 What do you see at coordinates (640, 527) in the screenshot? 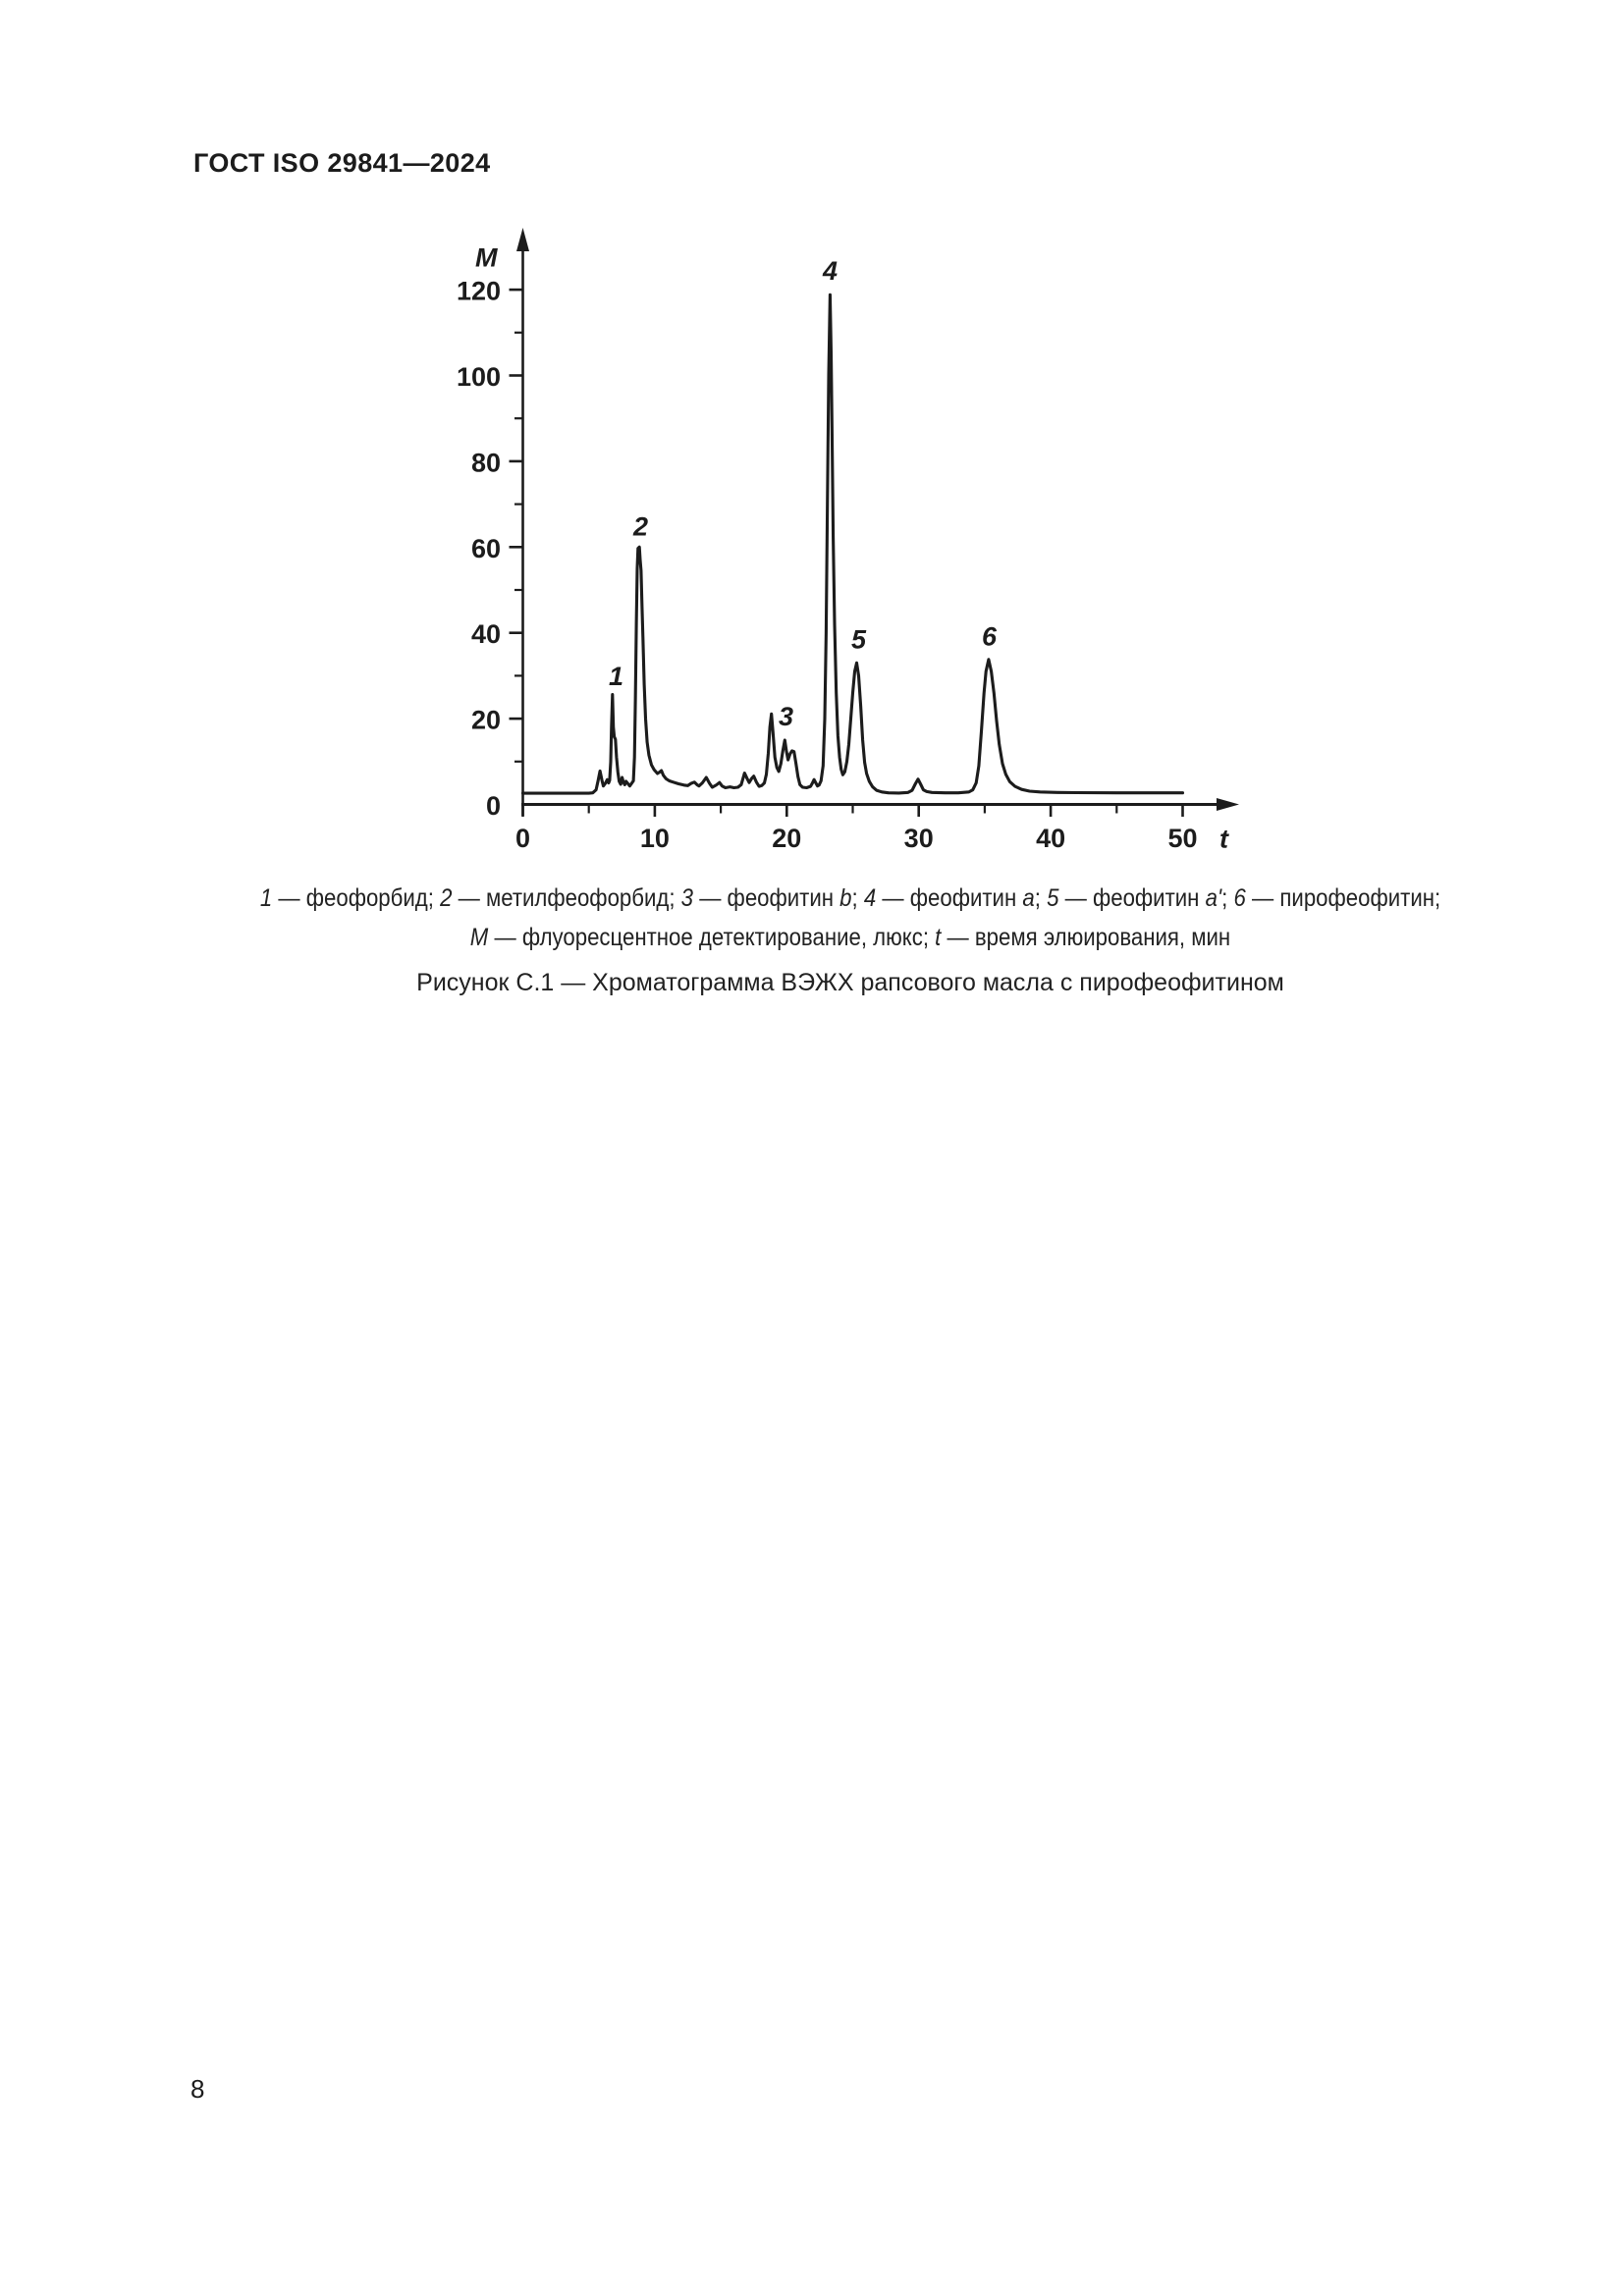
I see `svg-text: 2` at bounding box center [640, 527].